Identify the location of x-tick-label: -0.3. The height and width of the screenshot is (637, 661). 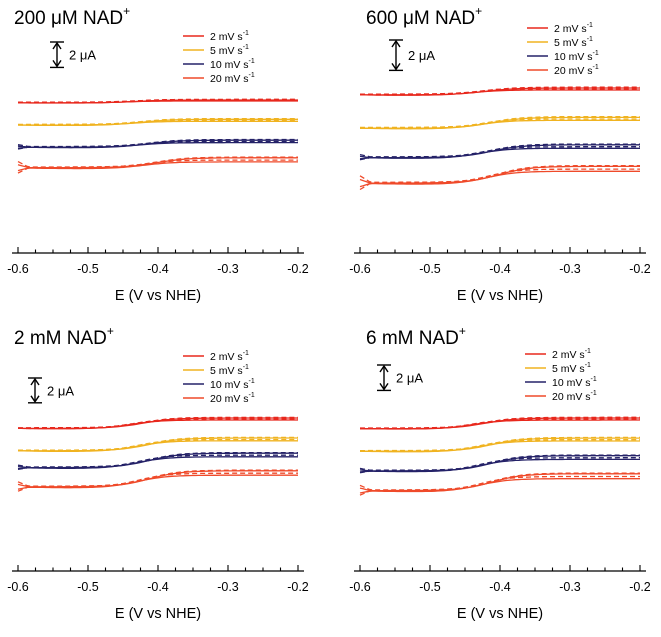
(228, 269).